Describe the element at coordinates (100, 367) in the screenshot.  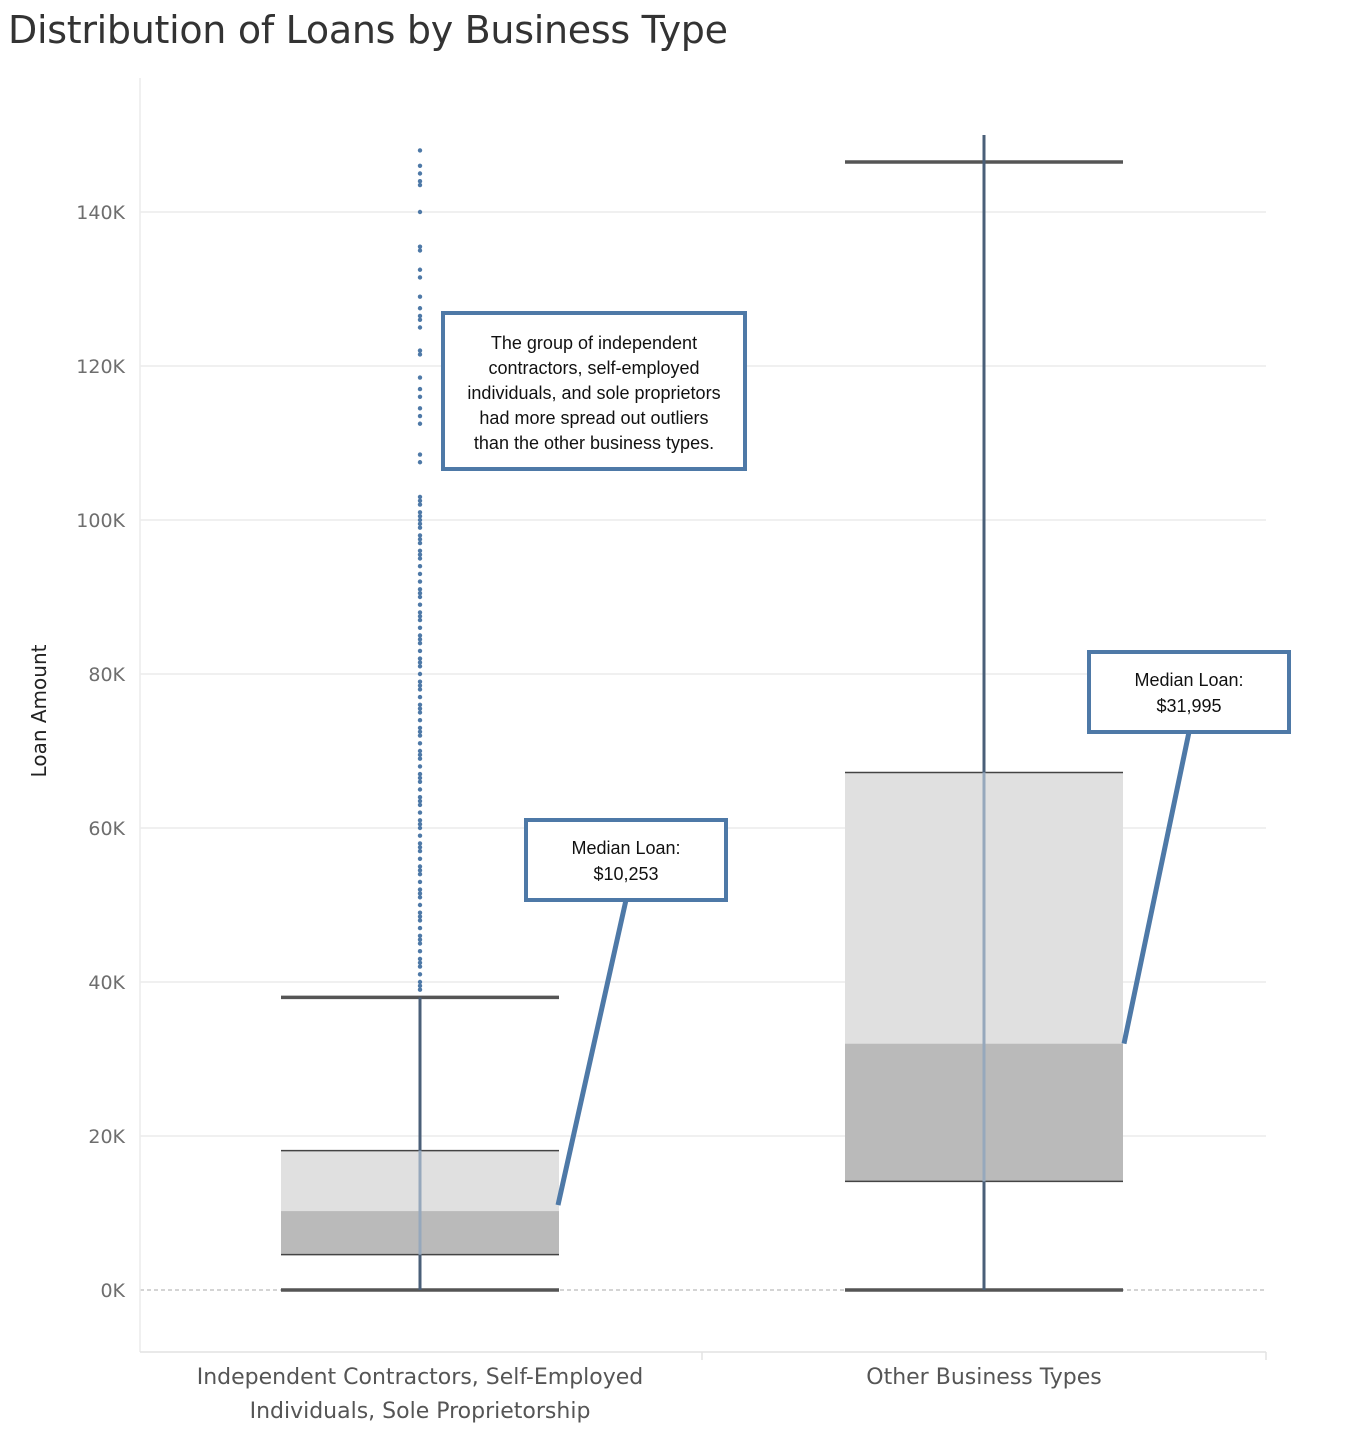
I see `y-tick-label: 120K` at that location.